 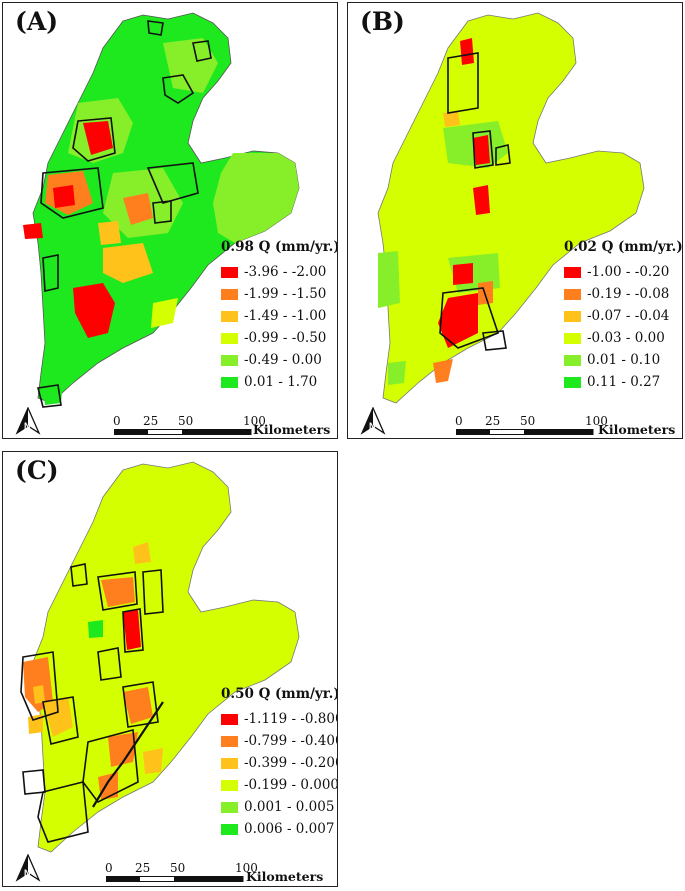 I want to click on legend-title: 0.98 Q (mm/yr.), so click(x=279, y=247).